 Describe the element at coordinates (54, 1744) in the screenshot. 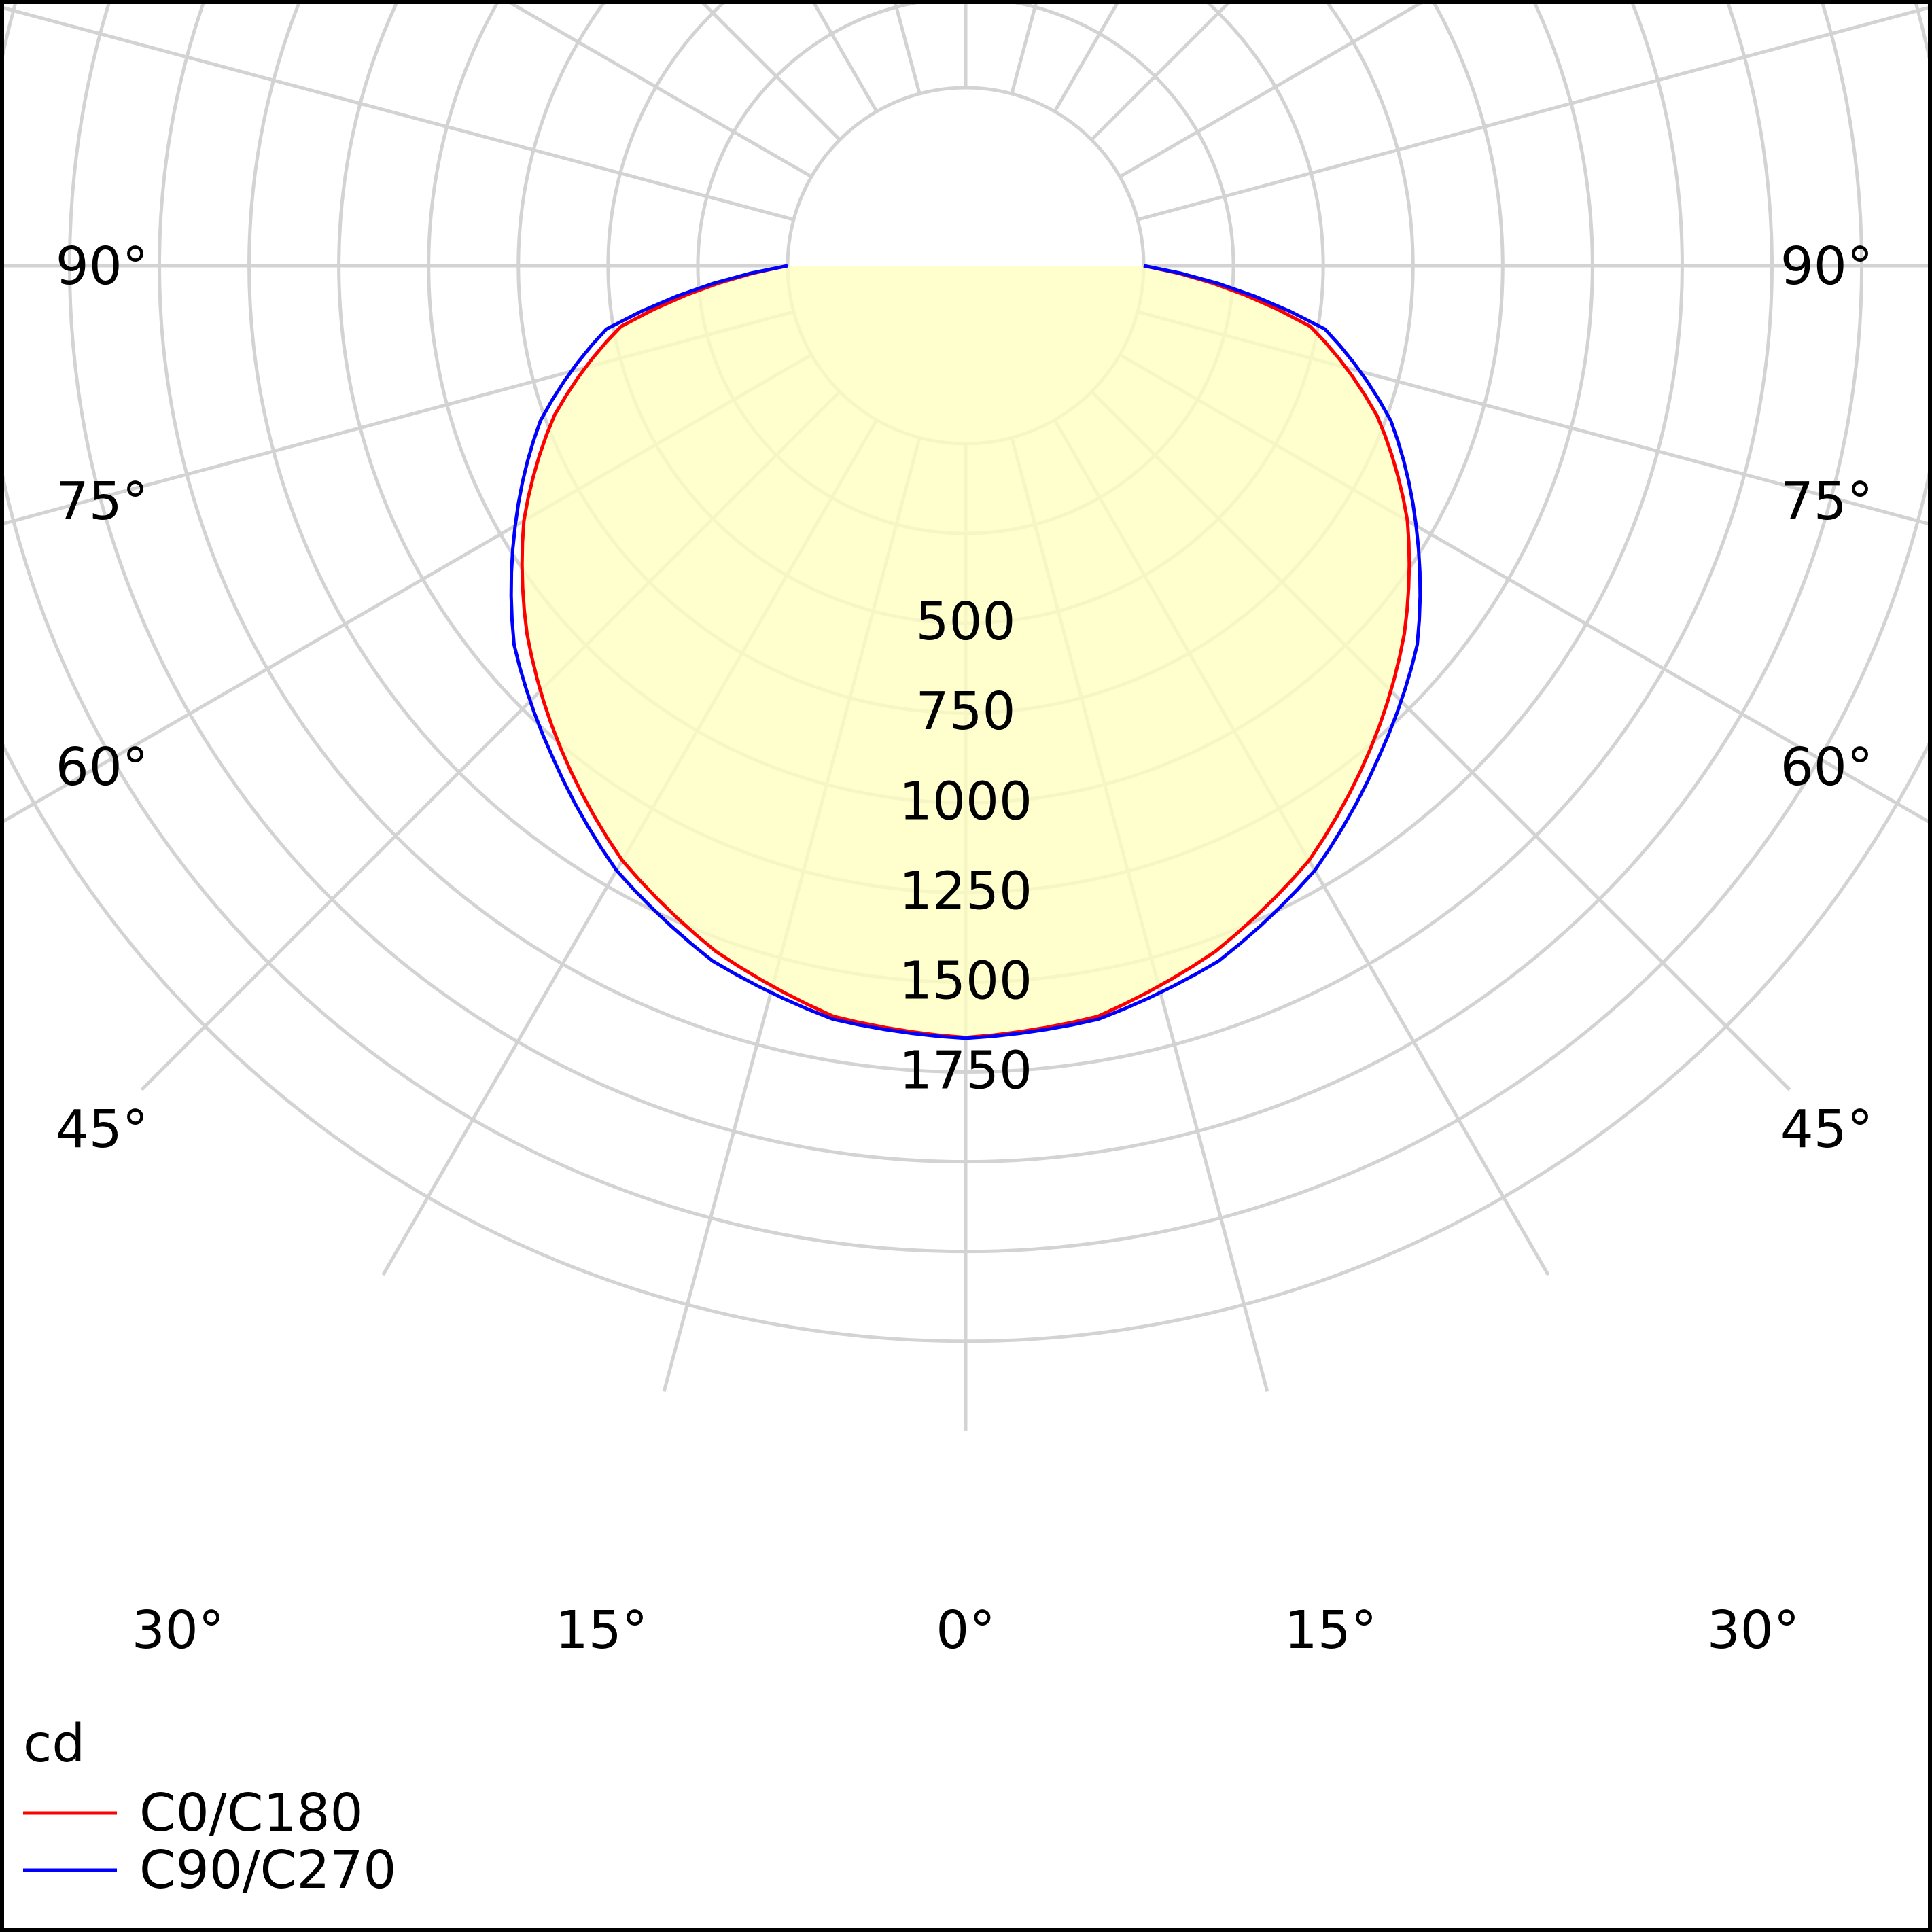

I see `unit-label: cd` at that location.